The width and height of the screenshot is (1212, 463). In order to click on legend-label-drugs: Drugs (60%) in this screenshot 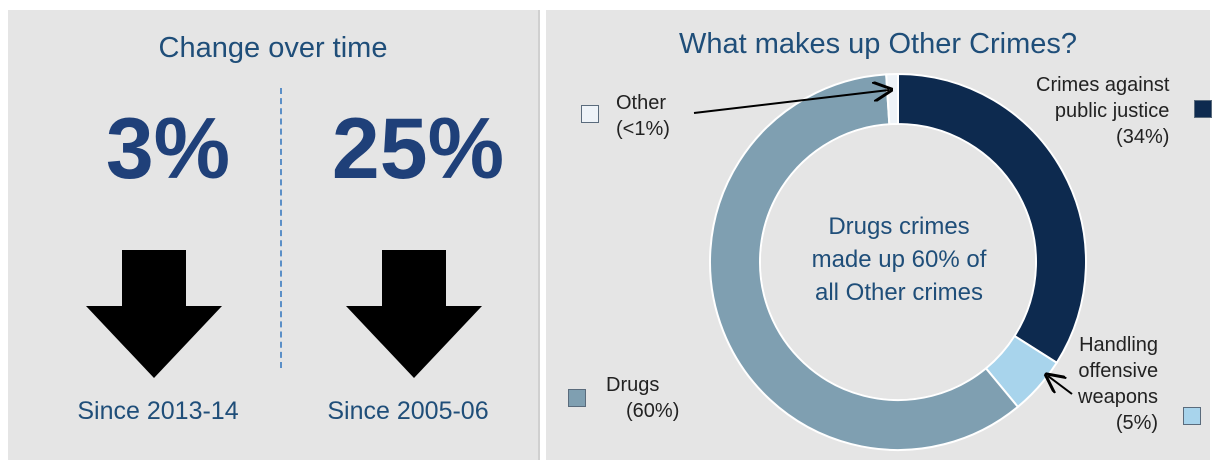, I will do `click(643, 398)`.